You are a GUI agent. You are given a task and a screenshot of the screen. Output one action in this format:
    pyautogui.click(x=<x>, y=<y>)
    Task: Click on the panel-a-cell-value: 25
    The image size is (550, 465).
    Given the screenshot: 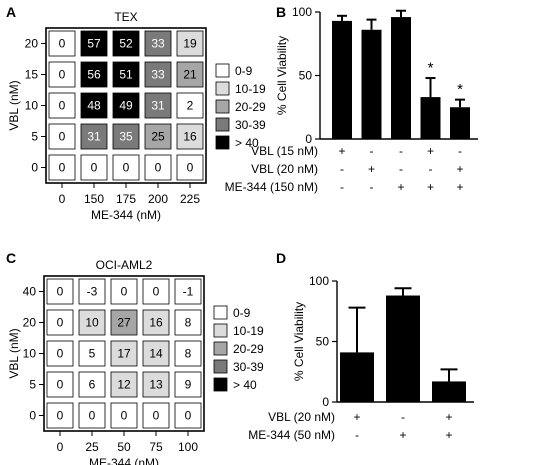 What is the action you would take?
    pyautogui.click(x=158, y=137)
    